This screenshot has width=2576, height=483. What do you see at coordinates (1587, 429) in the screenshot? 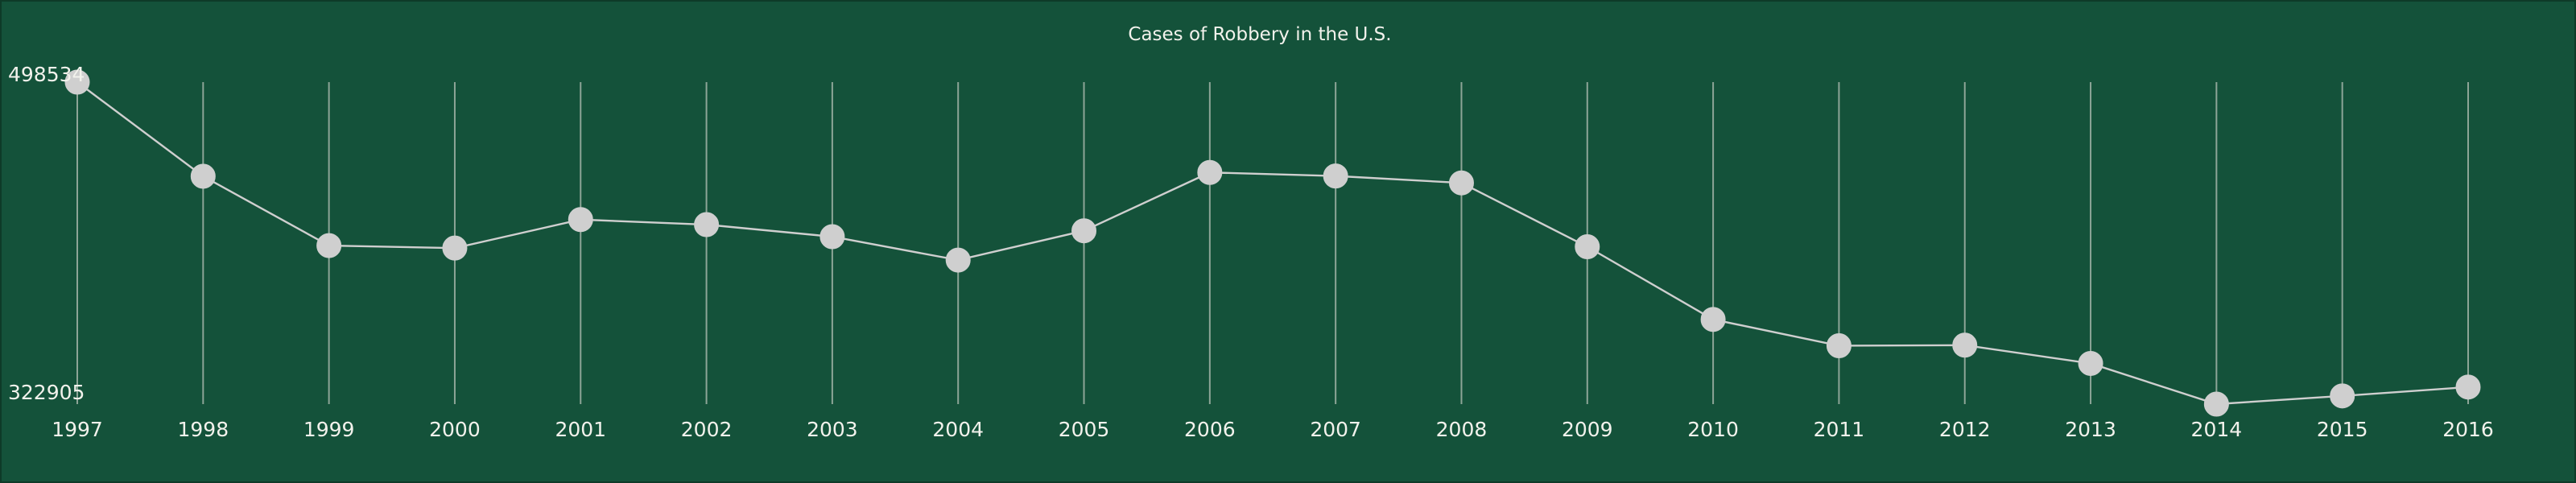
I see `x-tick-label-2009: 2009` at bounding box center [1587, 429].